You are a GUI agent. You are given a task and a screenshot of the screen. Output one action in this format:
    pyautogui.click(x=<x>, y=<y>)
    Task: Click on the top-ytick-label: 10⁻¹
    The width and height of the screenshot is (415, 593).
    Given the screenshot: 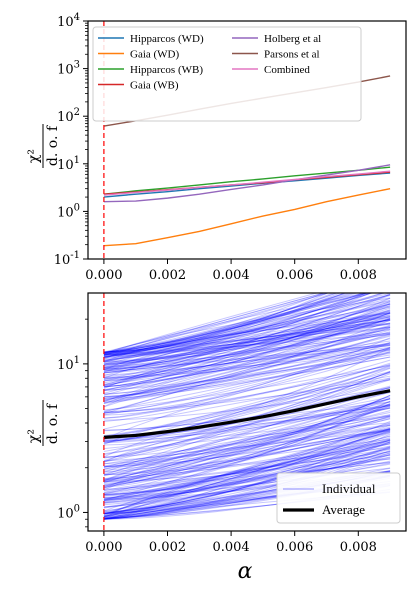 What is the action you would take?
    pyautogui.click(x=67, y=259)
    